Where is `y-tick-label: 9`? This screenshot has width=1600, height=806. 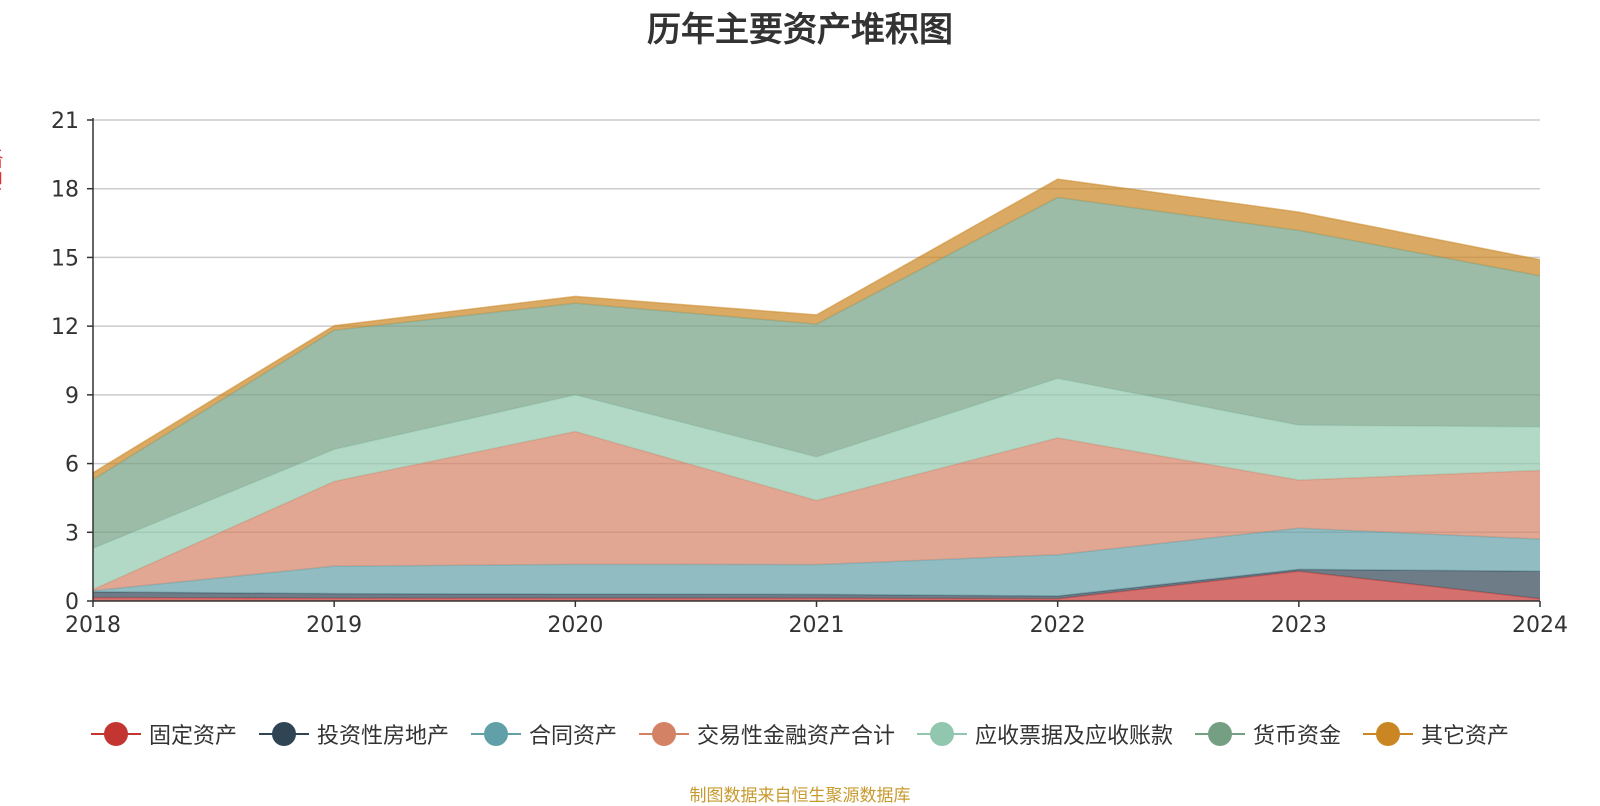 y-tick-label: 9 is located at coordinates (72, 396).